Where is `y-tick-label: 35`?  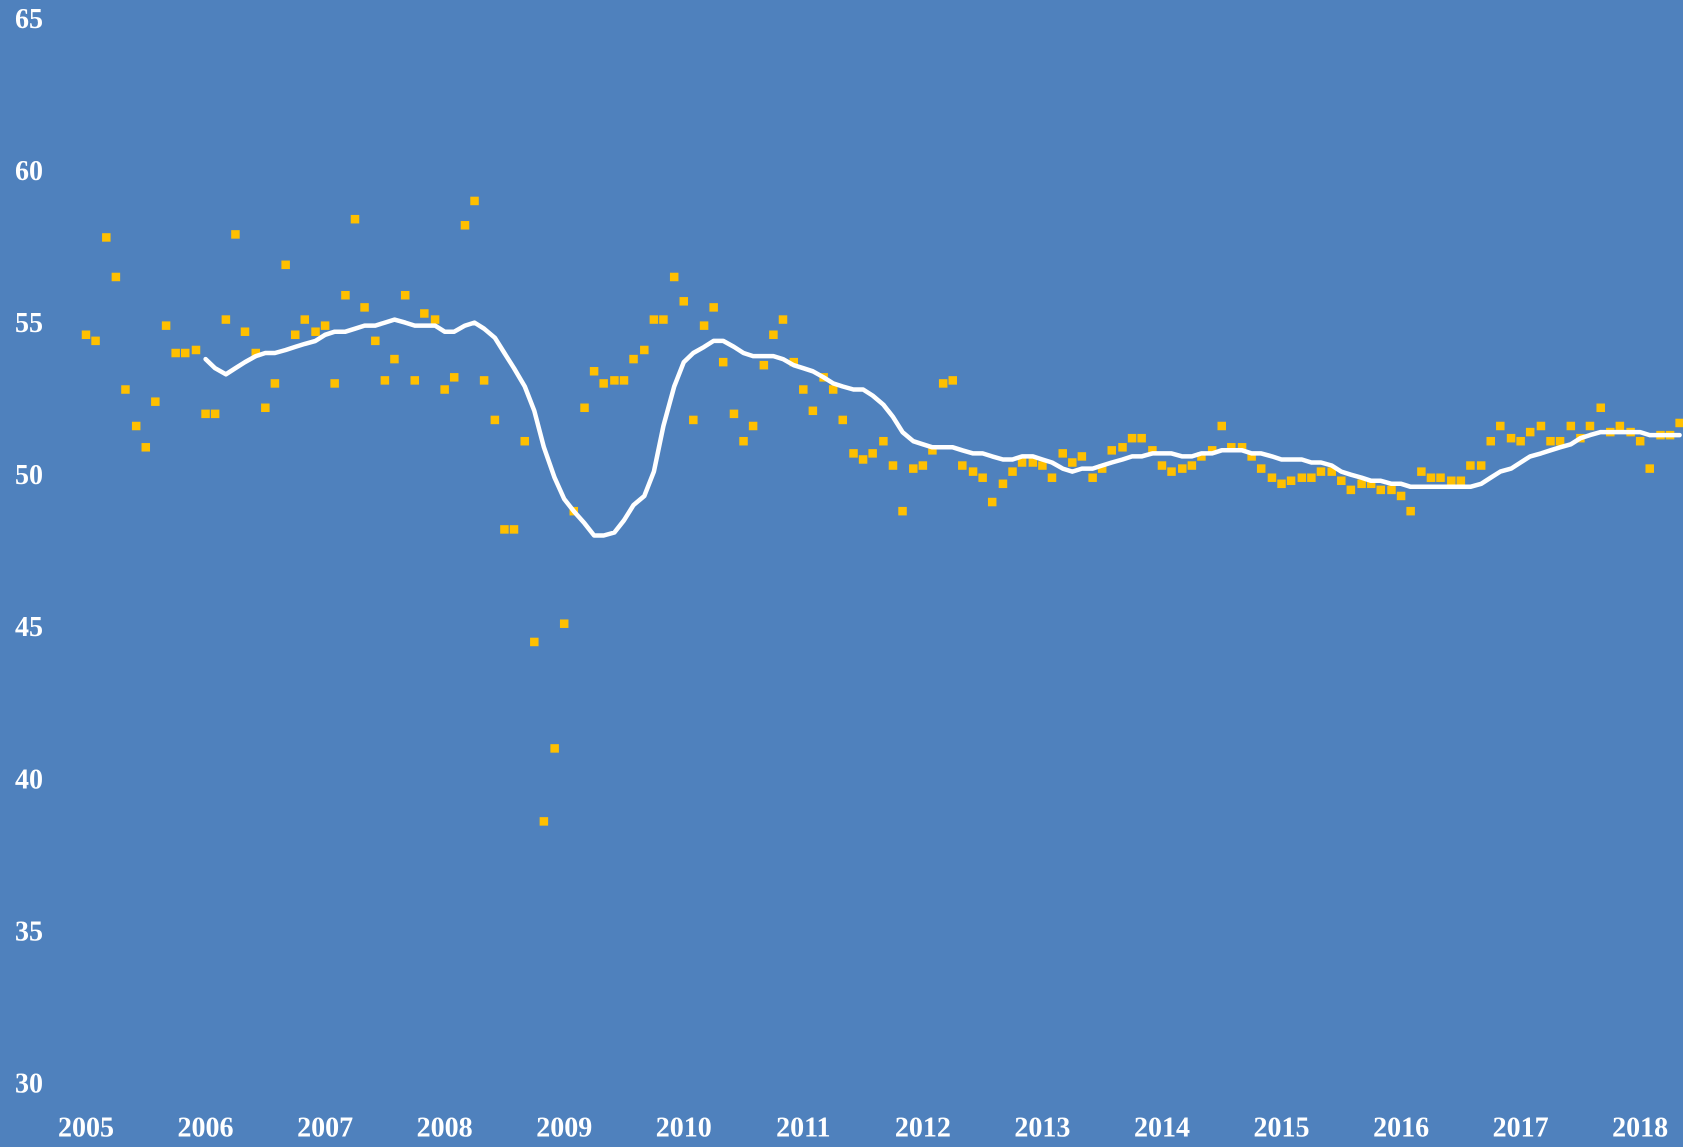
y-tick-label: 35 is located at coordinates (29, 931).